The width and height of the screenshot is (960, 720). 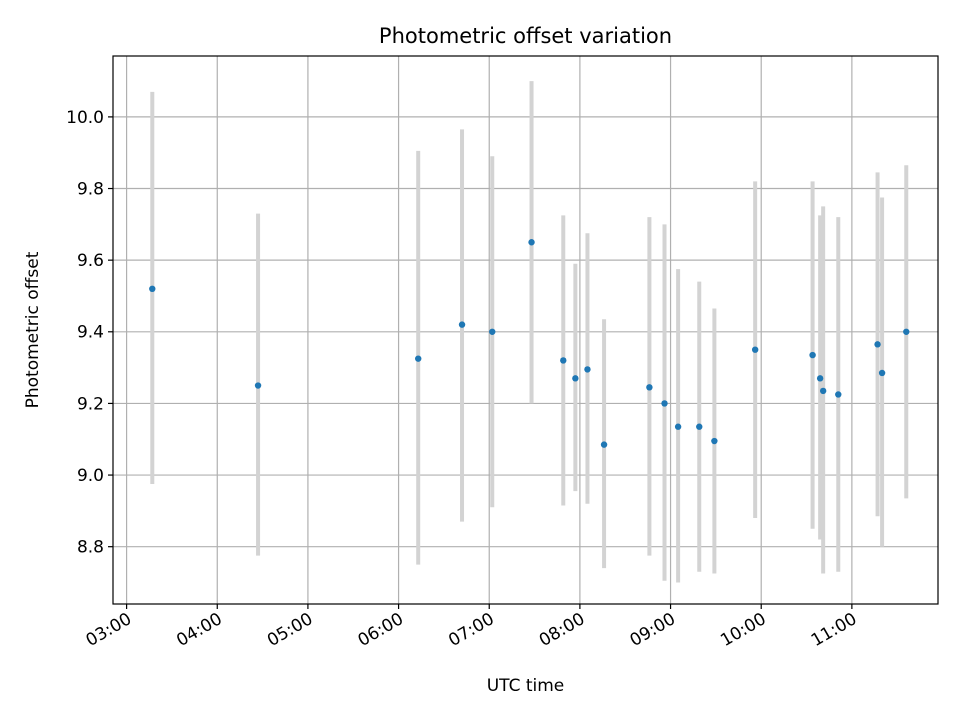 I want to click on y-tick-label: 8.8, so click(x=90, y=548).